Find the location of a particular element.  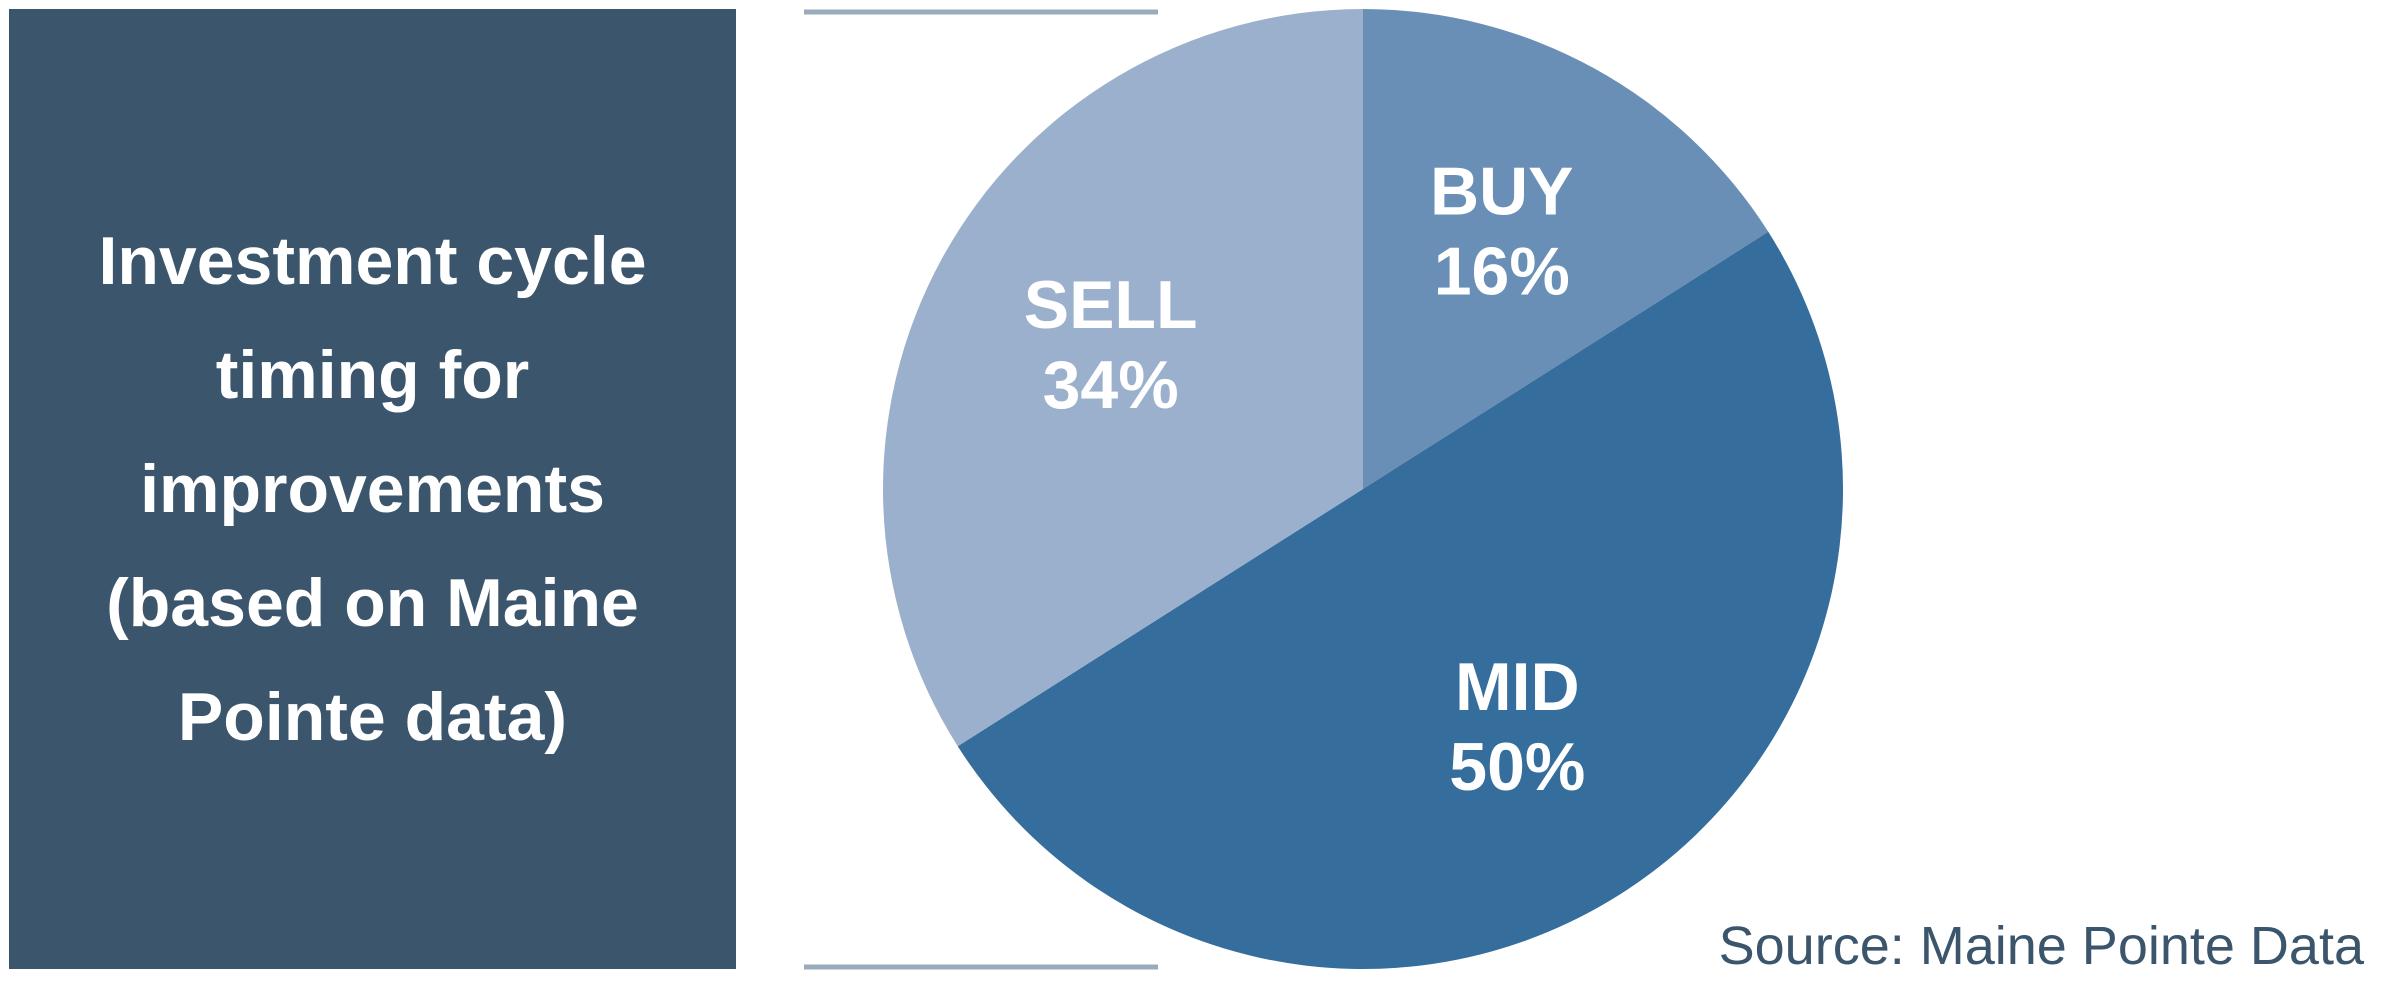

slice-label: MID is located at coordinates (1517, 687).